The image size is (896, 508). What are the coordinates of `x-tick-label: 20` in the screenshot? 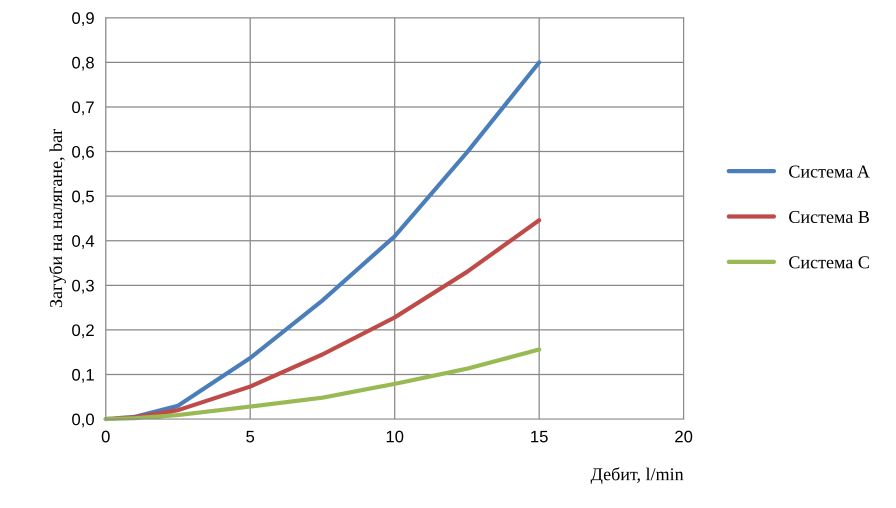 It's located at (683, 436).